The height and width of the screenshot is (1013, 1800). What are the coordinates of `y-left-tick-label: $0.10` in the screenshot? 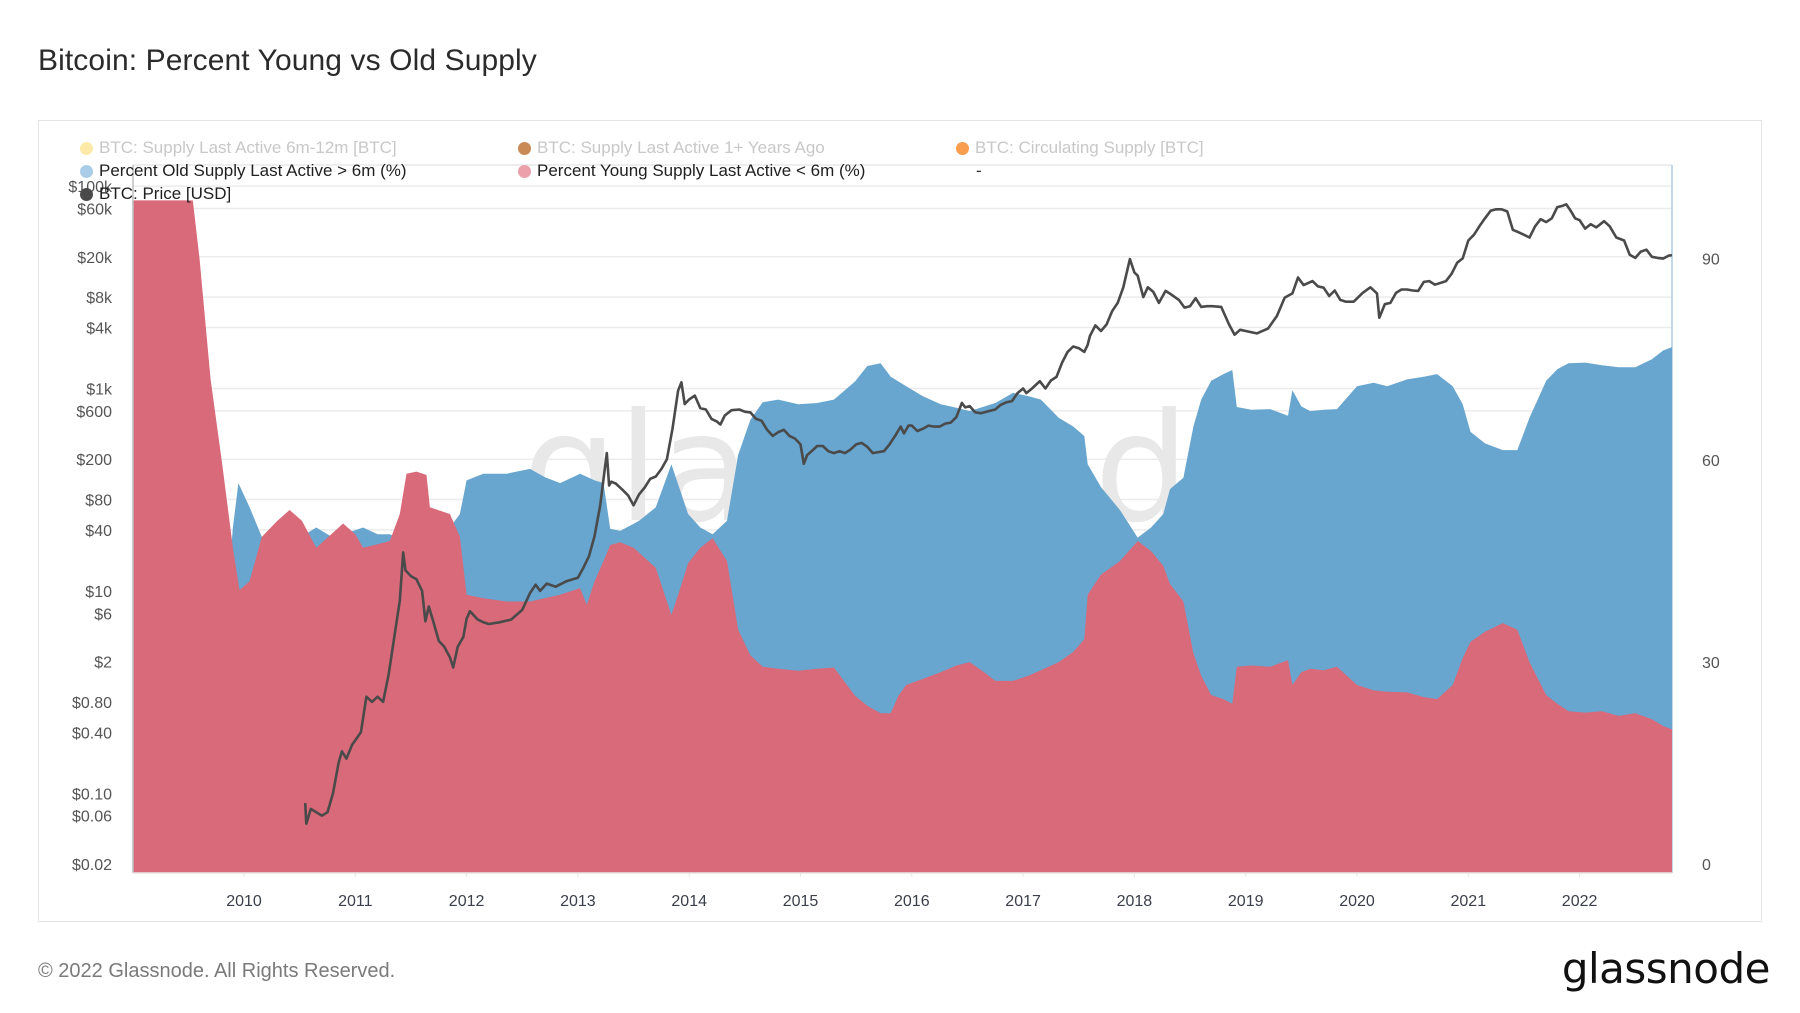 It's located at (92, 794).